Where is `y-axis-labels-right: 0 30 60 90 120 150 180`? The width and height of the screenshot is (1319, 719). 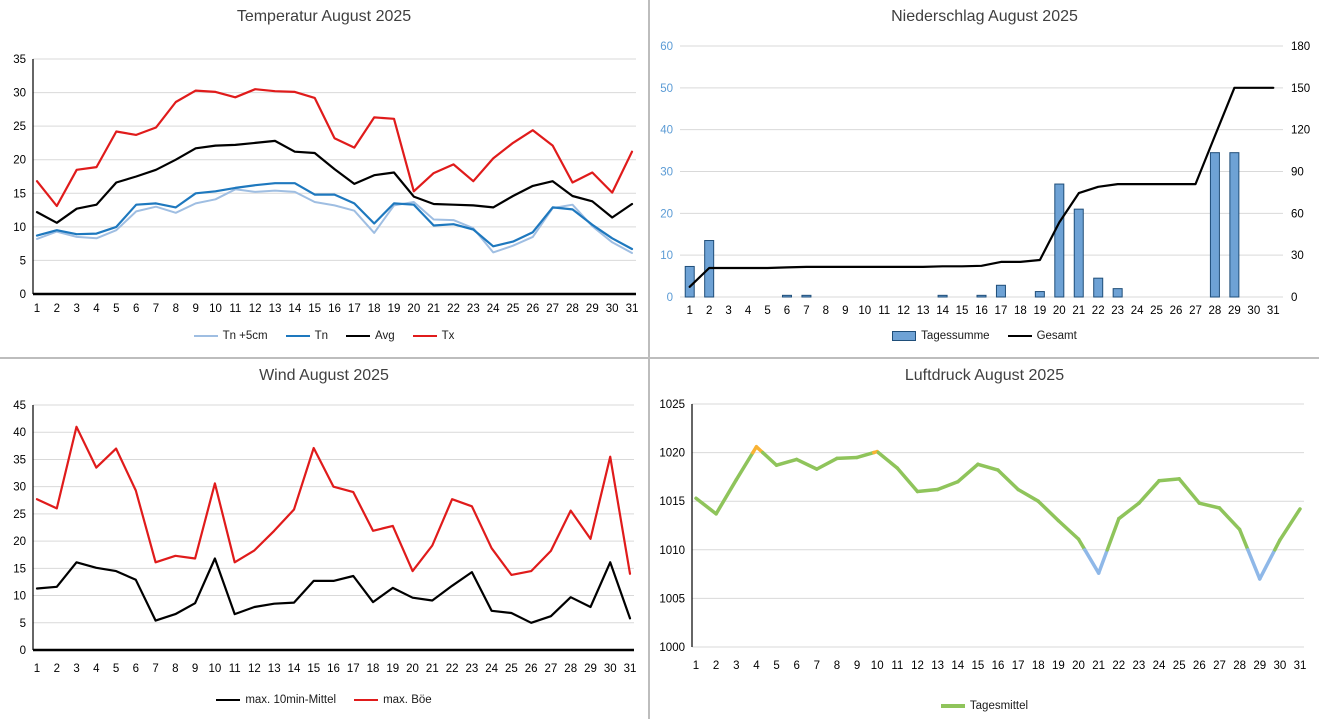
y-axis-labels-right: 0 30 60 90 120 150 180 is located at coordinates (1300, 172).